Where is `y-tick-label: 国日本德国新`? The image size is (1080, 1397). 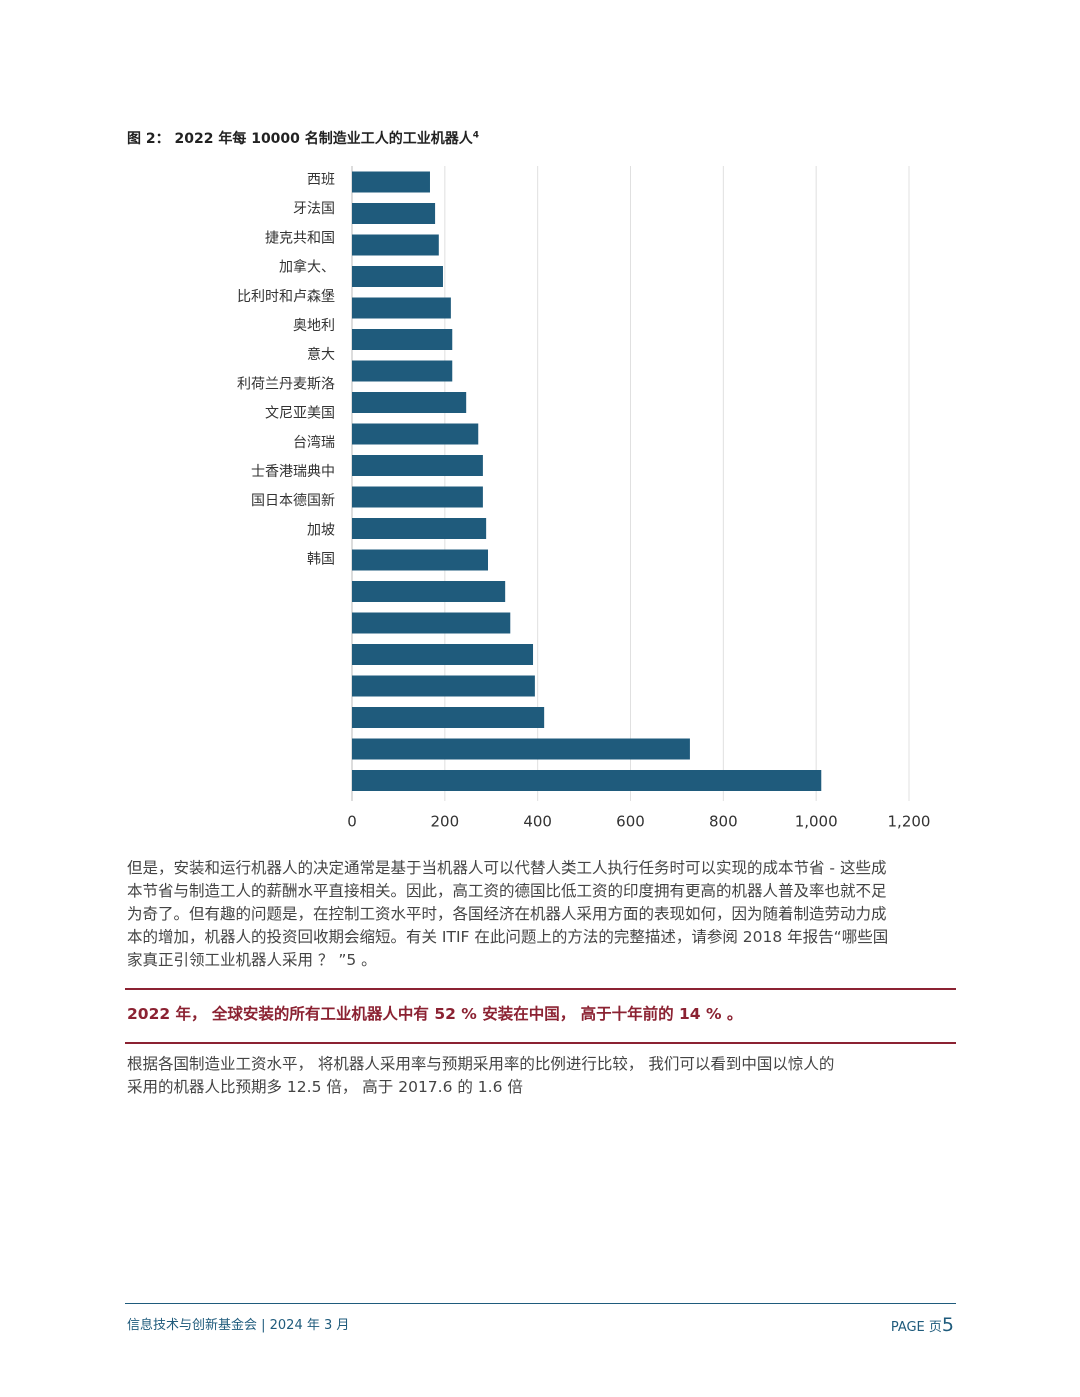 y-tick-label: 国日本德国新 is located at coordinates (293, 501).